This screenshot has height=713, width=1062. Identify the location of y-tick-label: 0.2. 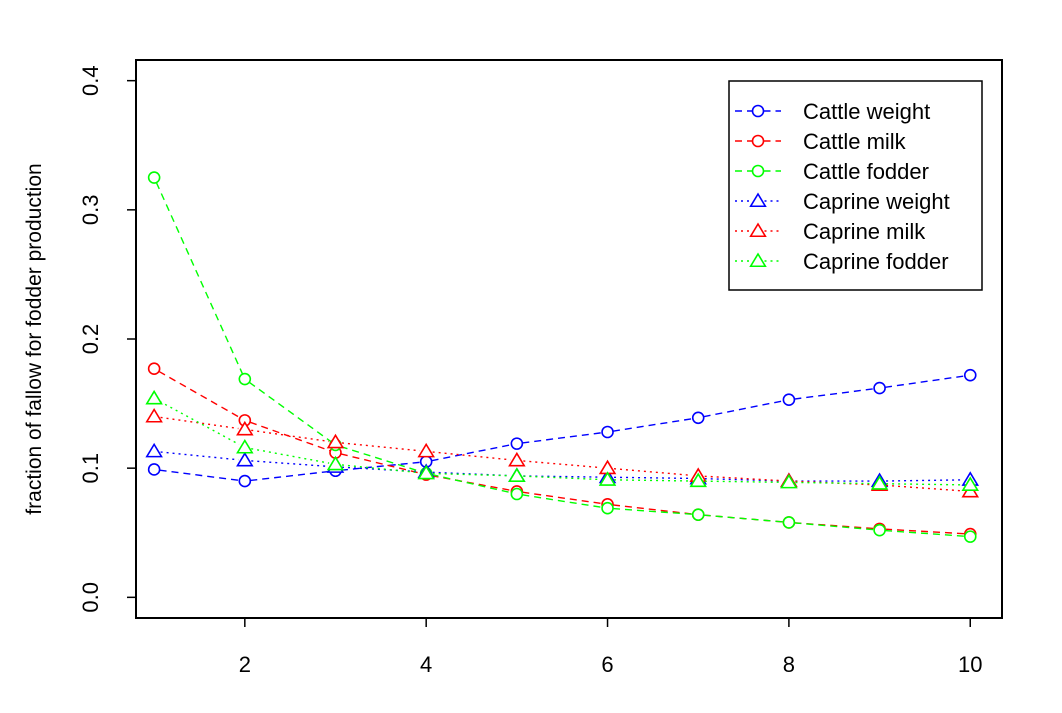
(90, 339).